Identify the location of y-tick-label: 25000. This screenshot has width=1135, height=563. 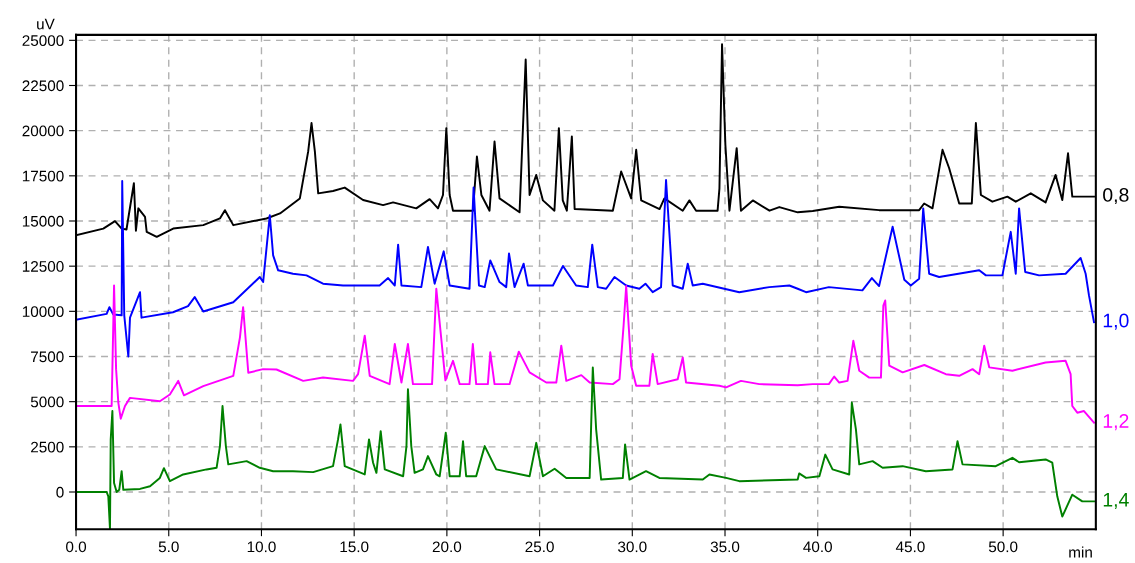
(43, 41).